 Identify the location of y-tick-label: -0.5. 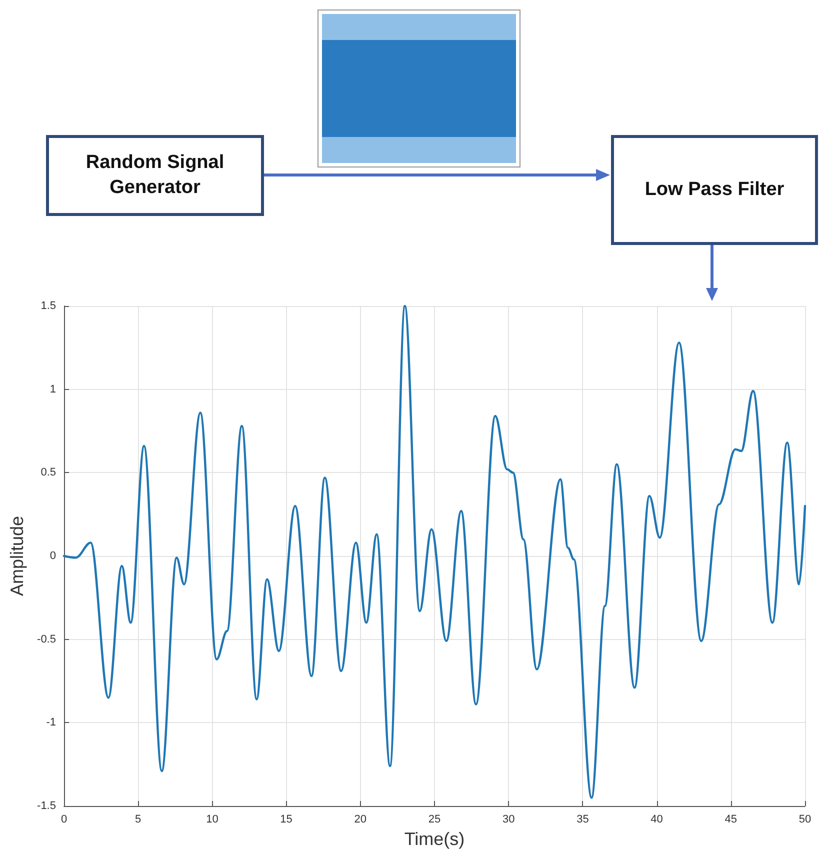
(46, 639).